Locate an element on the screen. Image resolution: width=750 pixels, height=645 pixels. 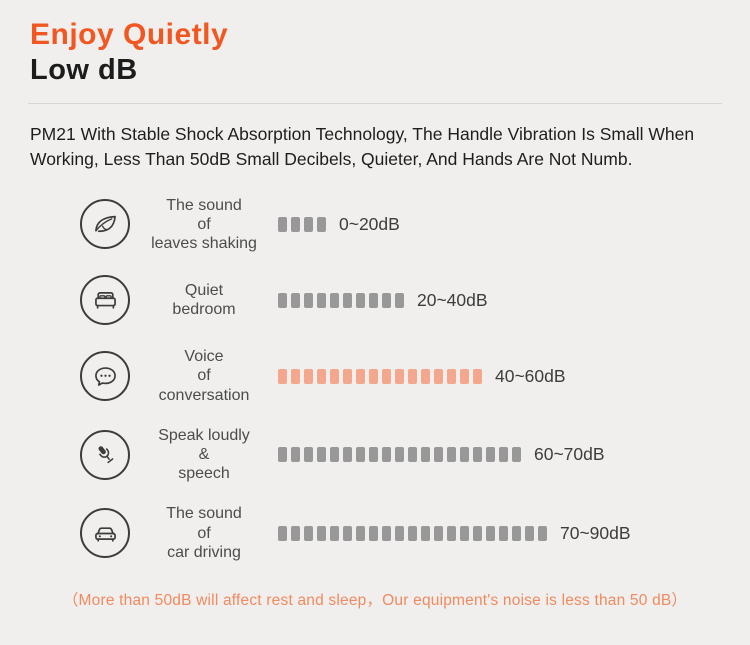
row-label: The sound of car driving is located at coordinates (204, 533).